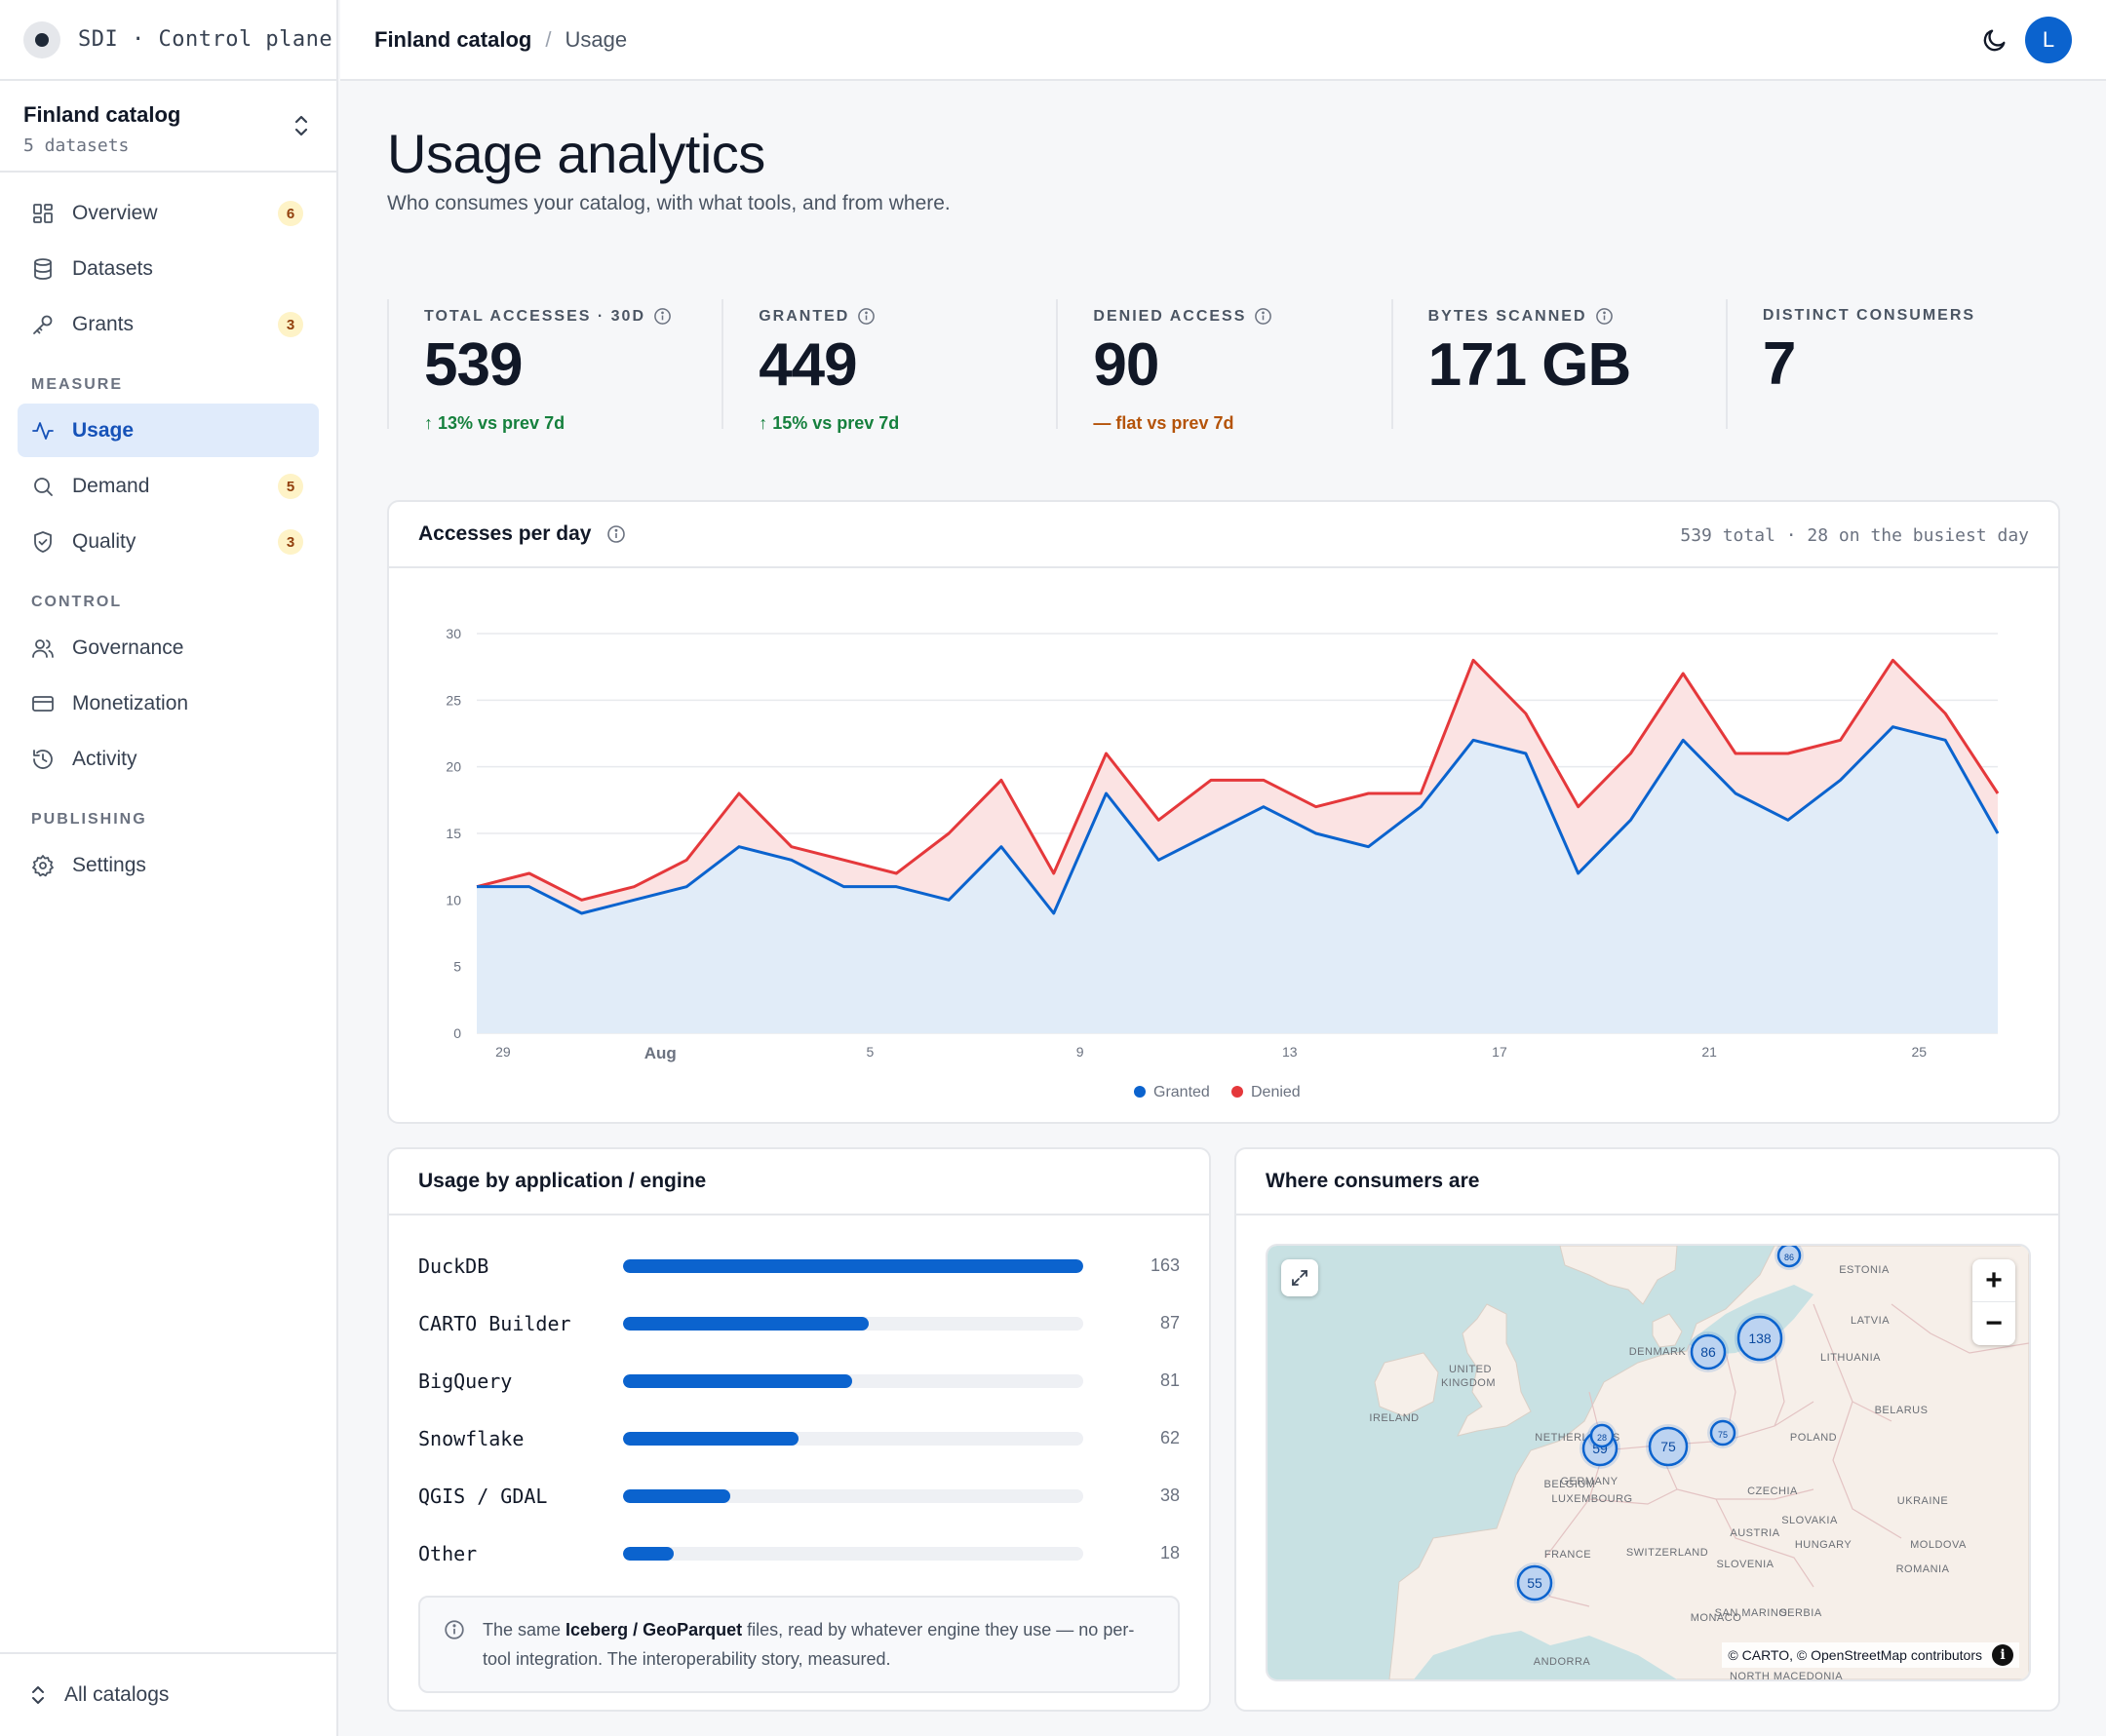 Image resolution: width=2106 pixels, height=1736 pixels. What do you see at coordinates (168, 324) in the screenshot?
I see `sidebar-item-grants: Grants 3` at bounding box center [168, 324].